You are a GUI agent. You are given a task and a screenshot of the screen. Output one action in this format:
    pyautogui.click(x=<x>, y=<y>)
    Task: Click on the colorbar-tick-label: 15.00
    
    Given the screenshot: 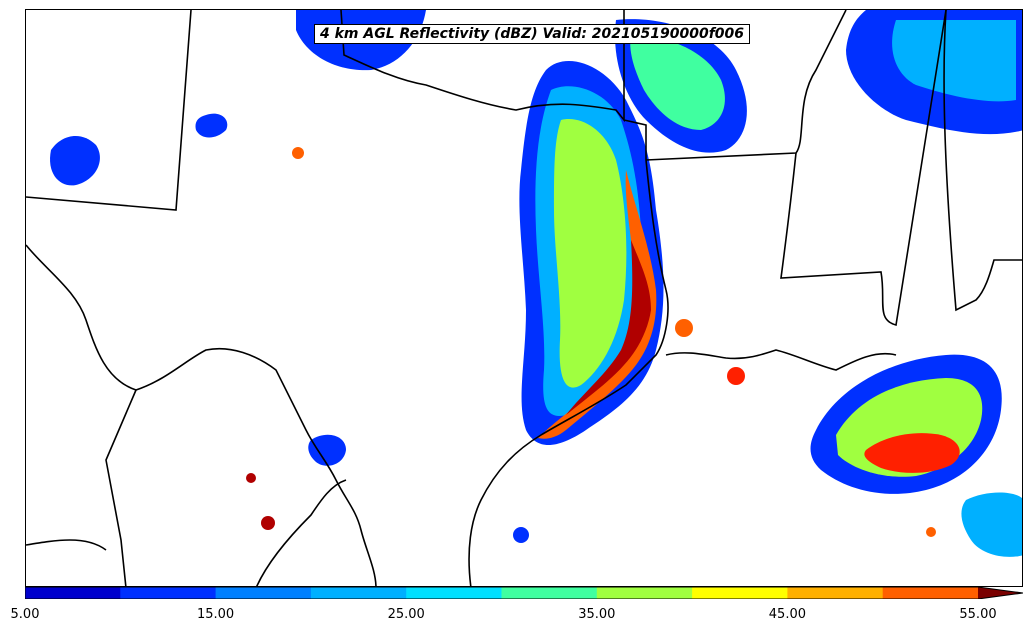 What is the action you would take?
    pyautogui.click(x=215, y=614)
    